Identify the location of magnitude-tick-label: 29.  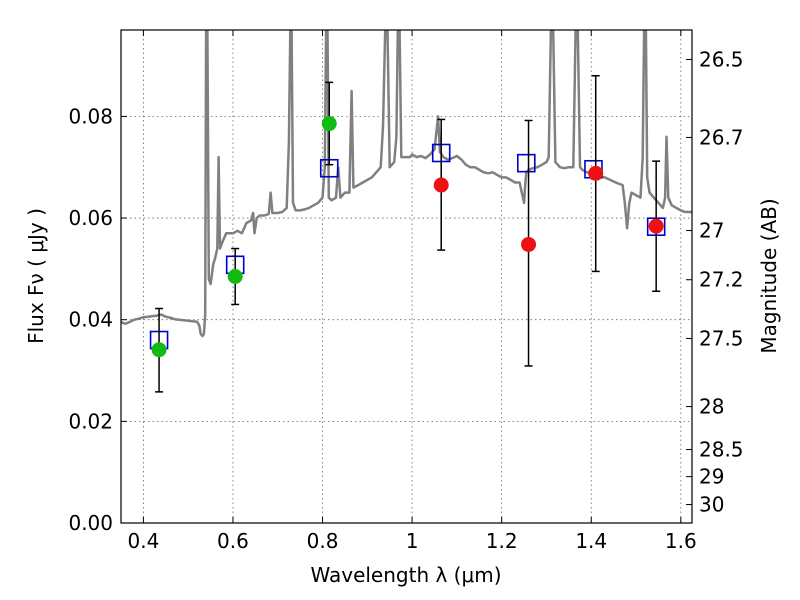
(711, 477).